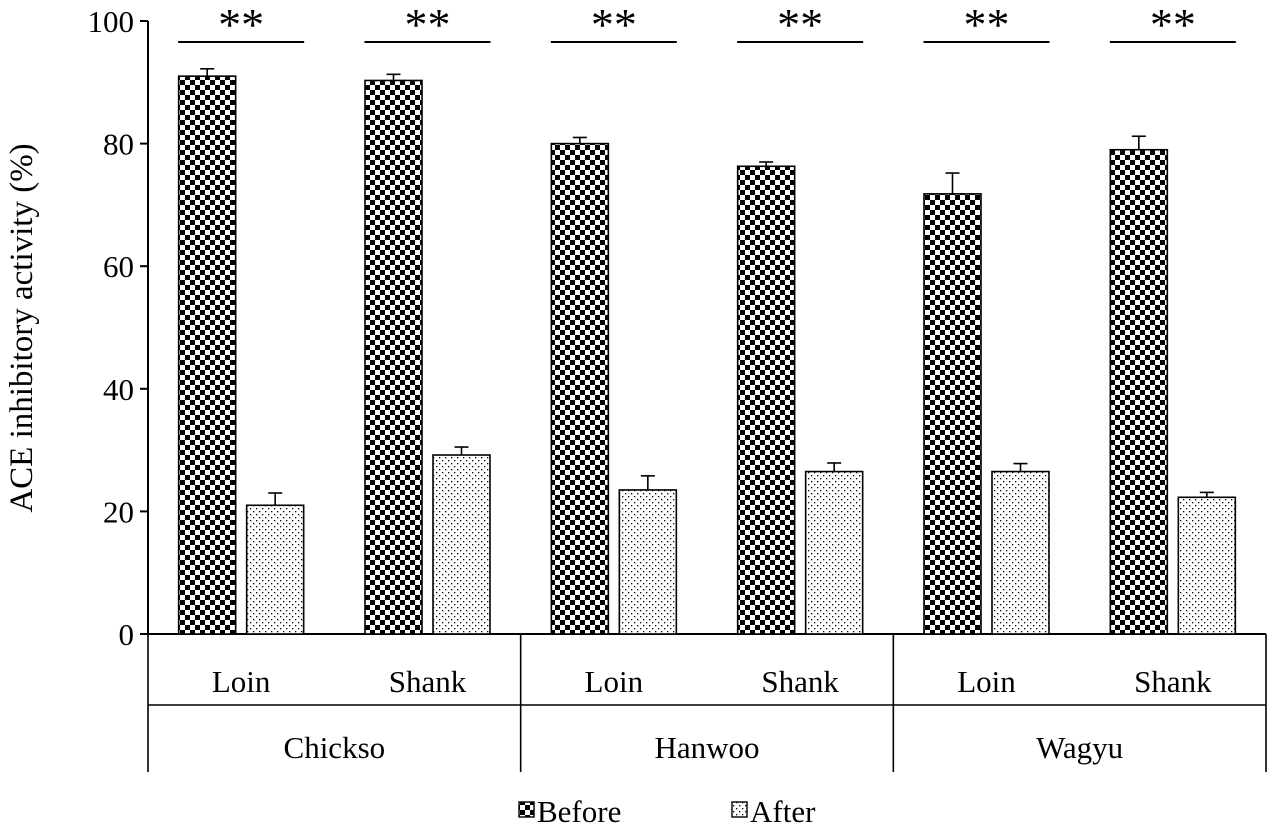 The height and width of the screenshot is (826, 1271). What do you see at coordinates (783, 810) in the screenshot?
I see `legend-label-after: After` at bounding box center [783, 810].